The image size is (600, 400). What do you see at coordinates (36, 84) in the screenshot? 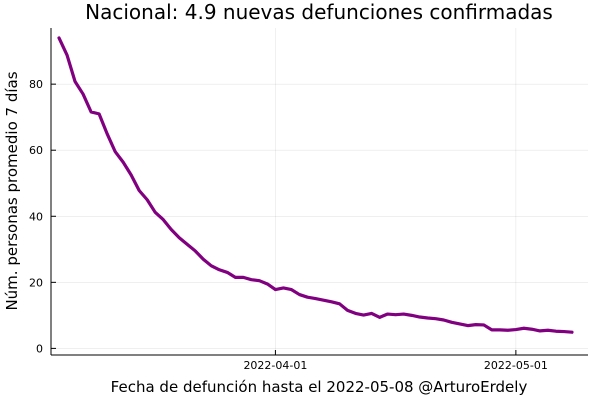
I see `y-tick-label: 80` at bounding box center [36, 84].